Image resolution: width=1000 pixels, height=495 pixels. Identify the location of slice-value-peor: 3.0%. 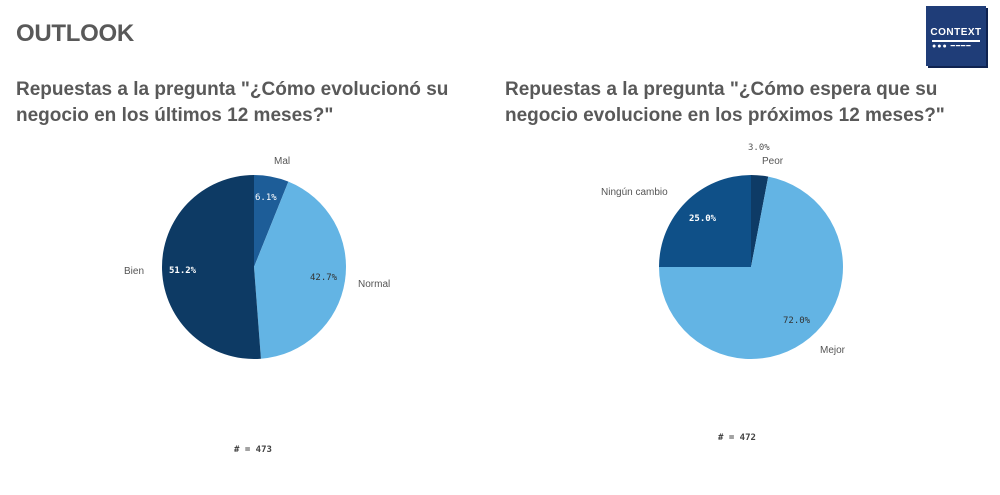
(759, 148).